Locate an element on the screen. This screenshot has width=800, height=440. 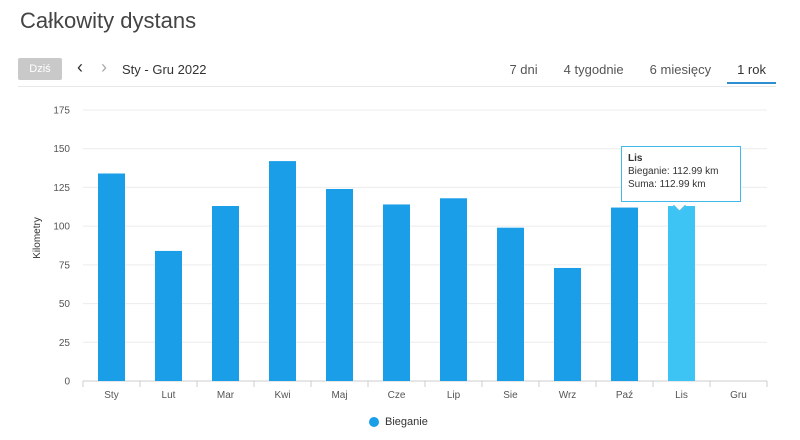
chart-legend: Bieganie is located at coordinates (398, 422).